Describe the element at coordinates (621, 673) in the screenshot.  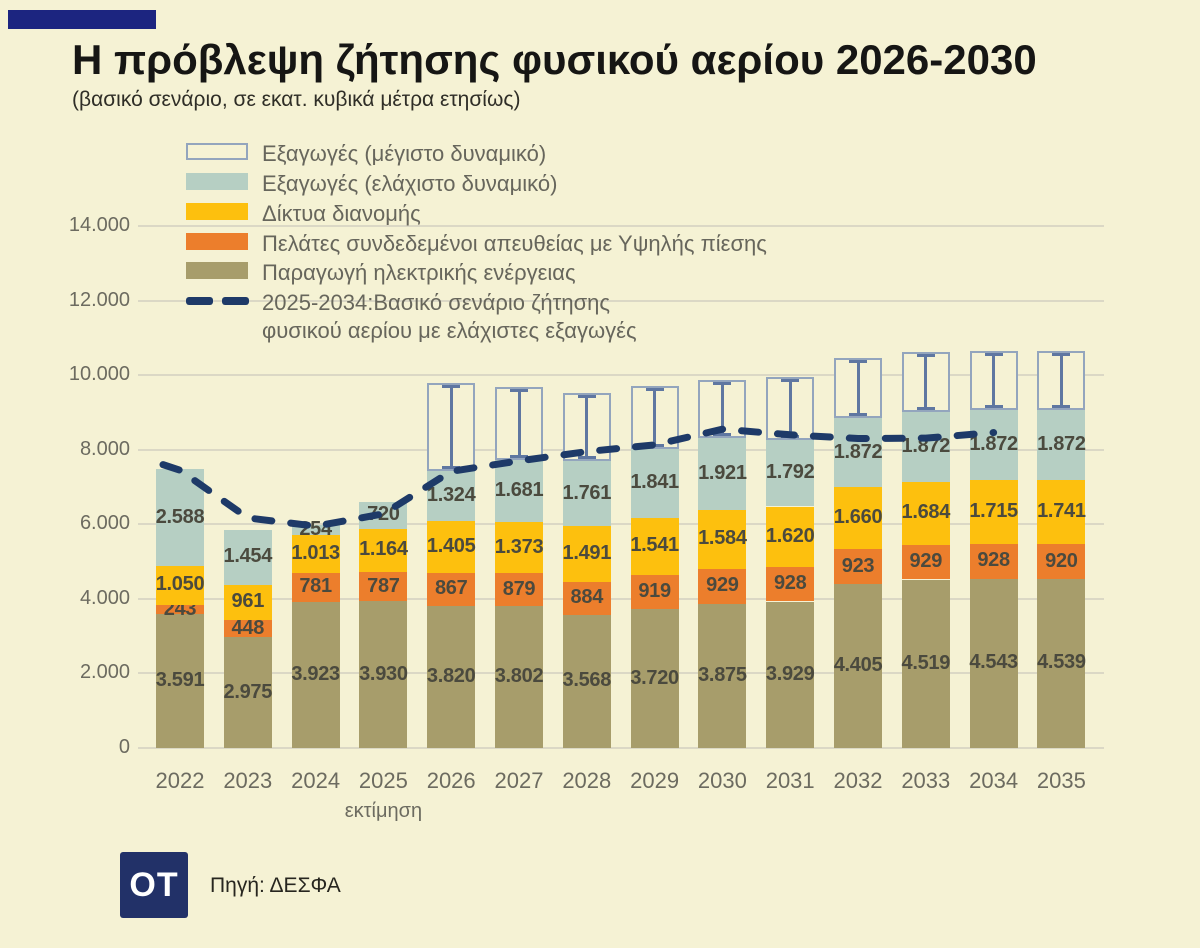
I see `gridline-2000` at that location.